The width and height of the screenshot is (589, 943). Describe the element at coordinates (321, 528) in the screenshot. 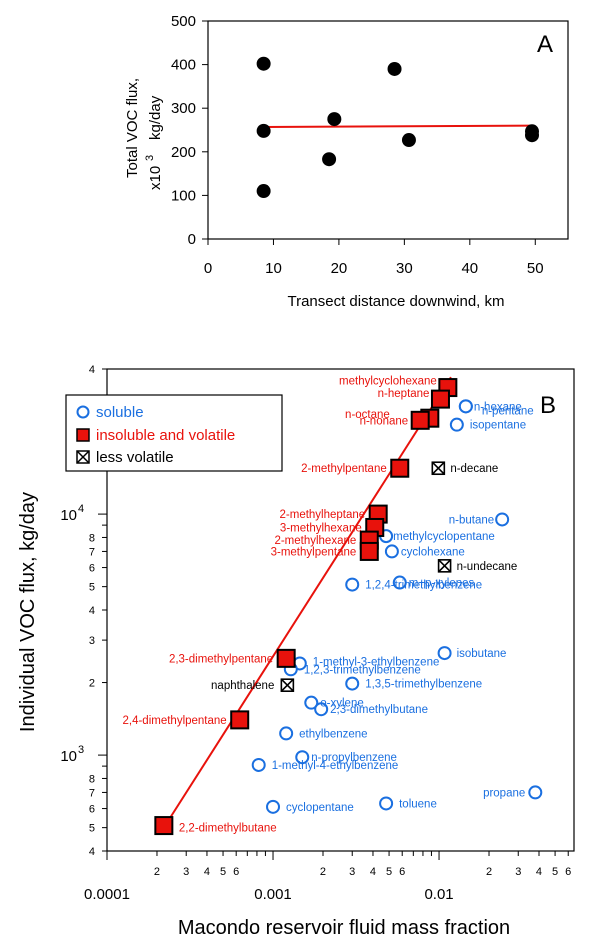

I see `label-3-methylhexane: 3-methylhexane` at that location.